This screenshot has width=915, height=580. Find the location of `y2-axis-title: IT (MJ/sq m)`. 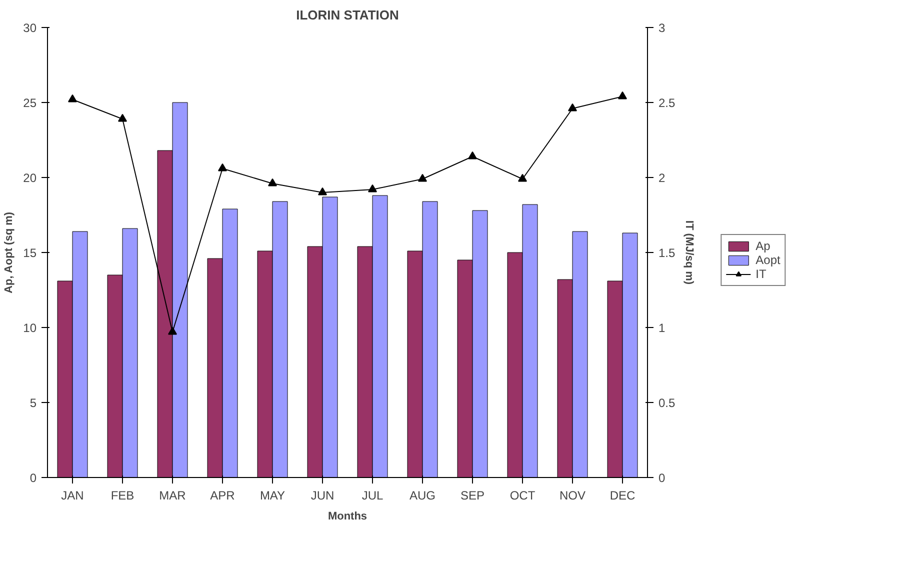

y2-axis-title: IT (MJ/sq m) is located at coordinates (689, 252).